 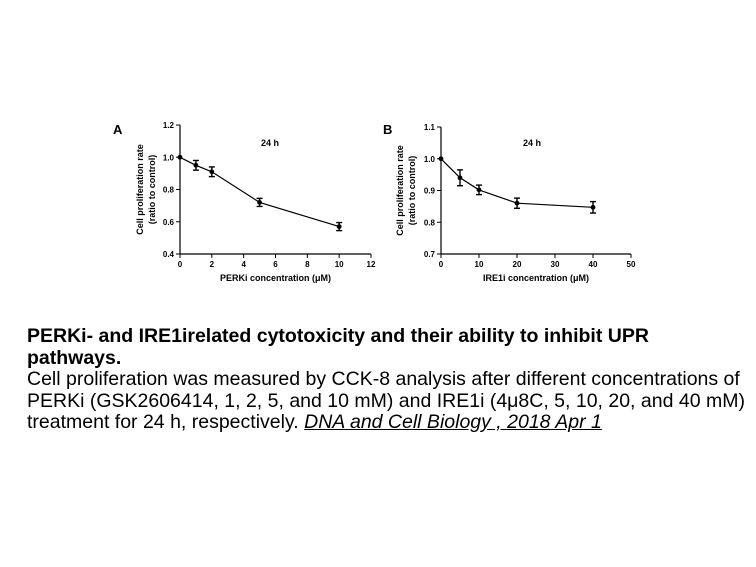 I want to click on series-line, so click(x=259, y=192).